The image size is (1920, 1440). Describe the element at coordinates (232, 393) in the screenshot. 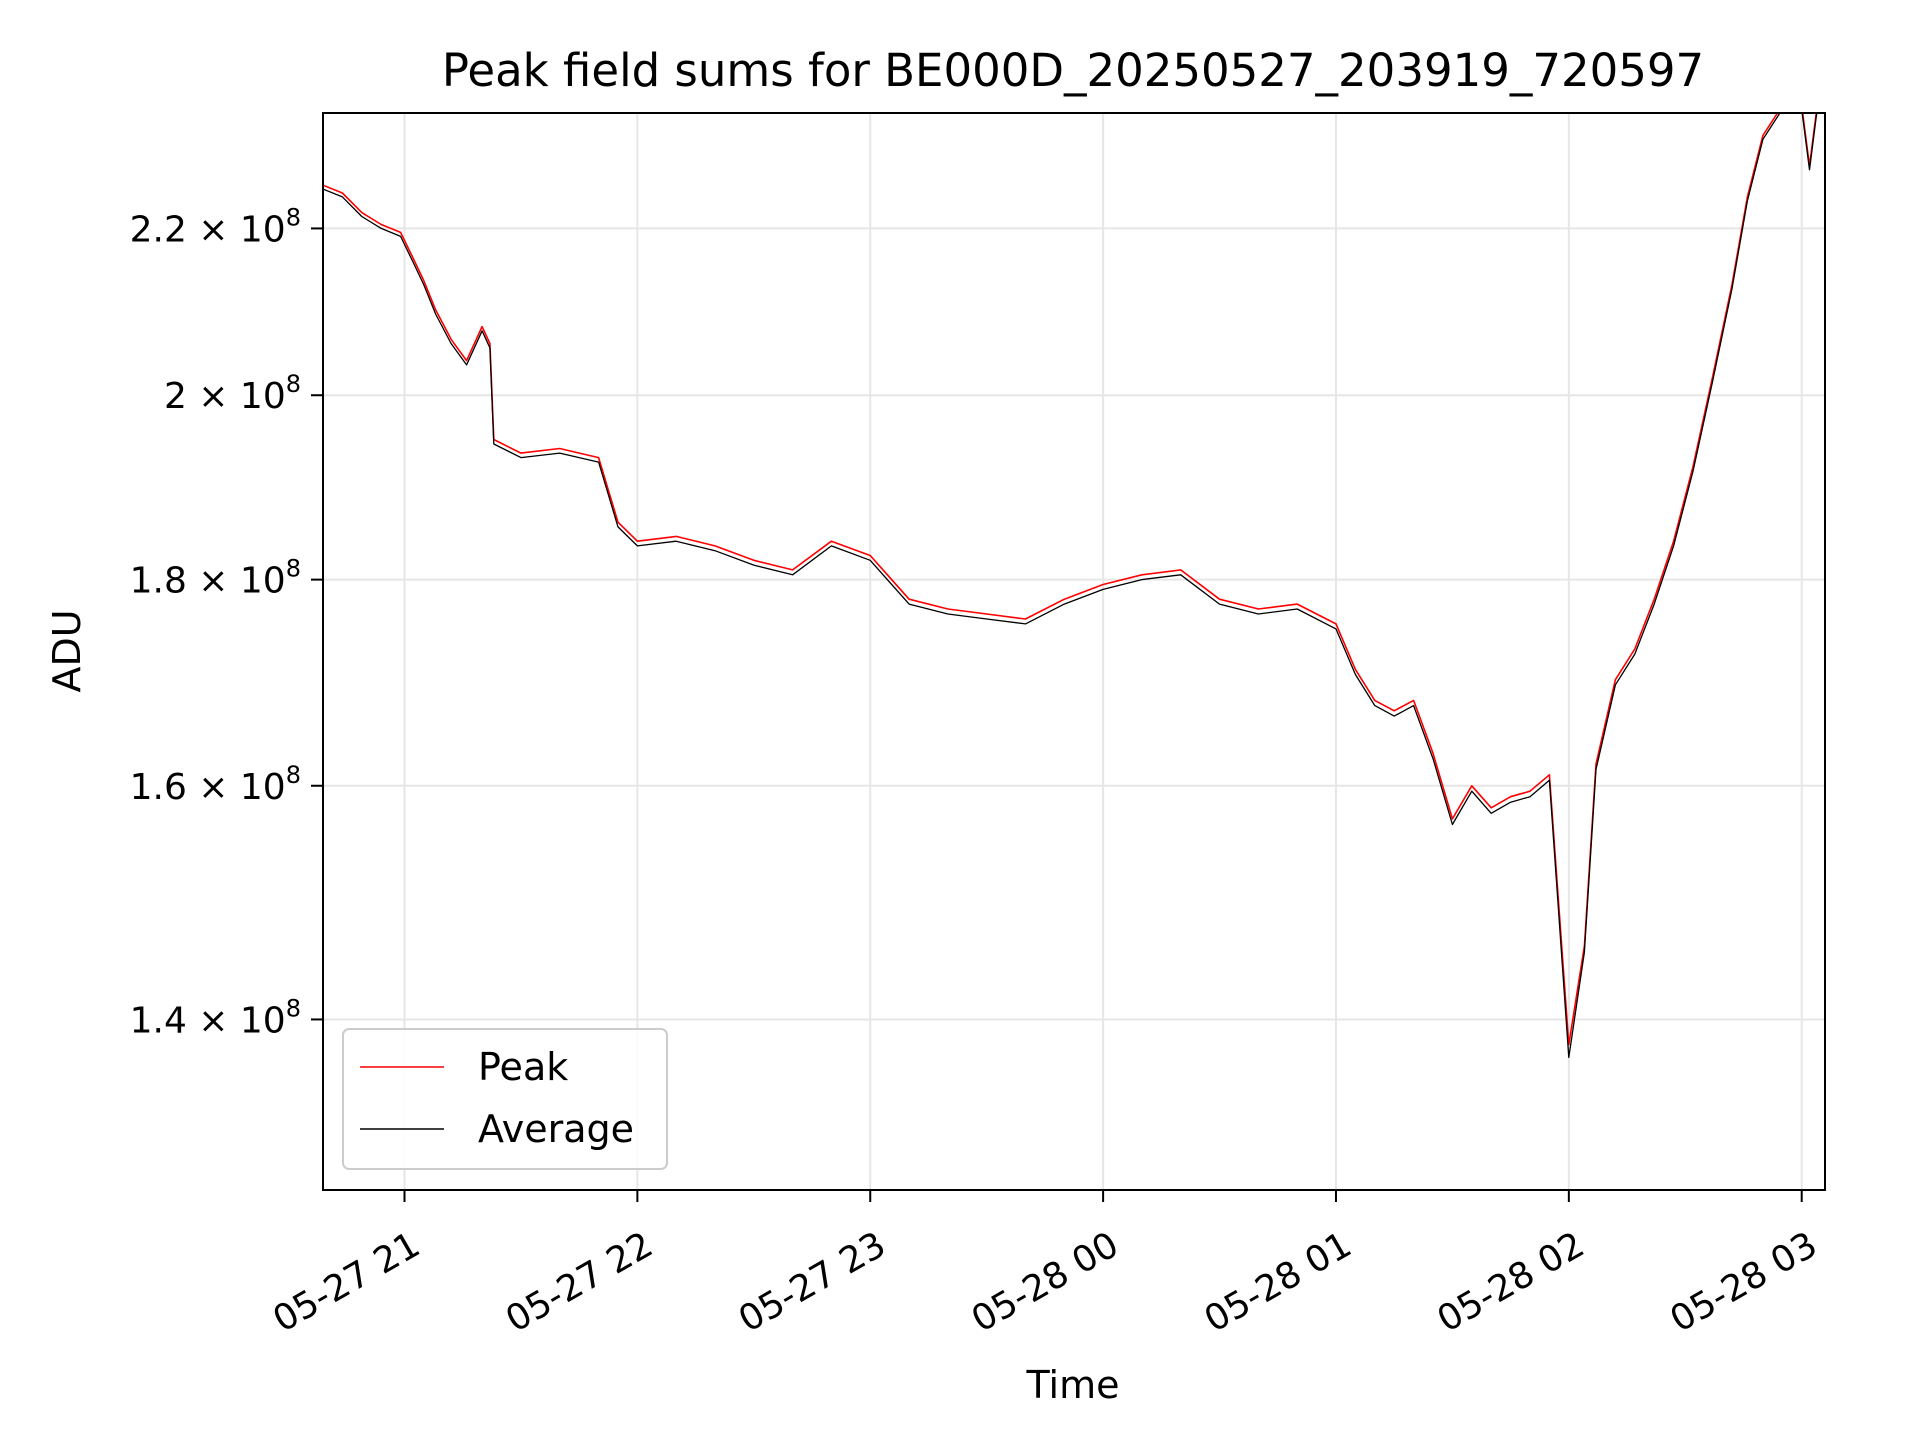

I see `y-tick-label: 2 × 108` at that location.